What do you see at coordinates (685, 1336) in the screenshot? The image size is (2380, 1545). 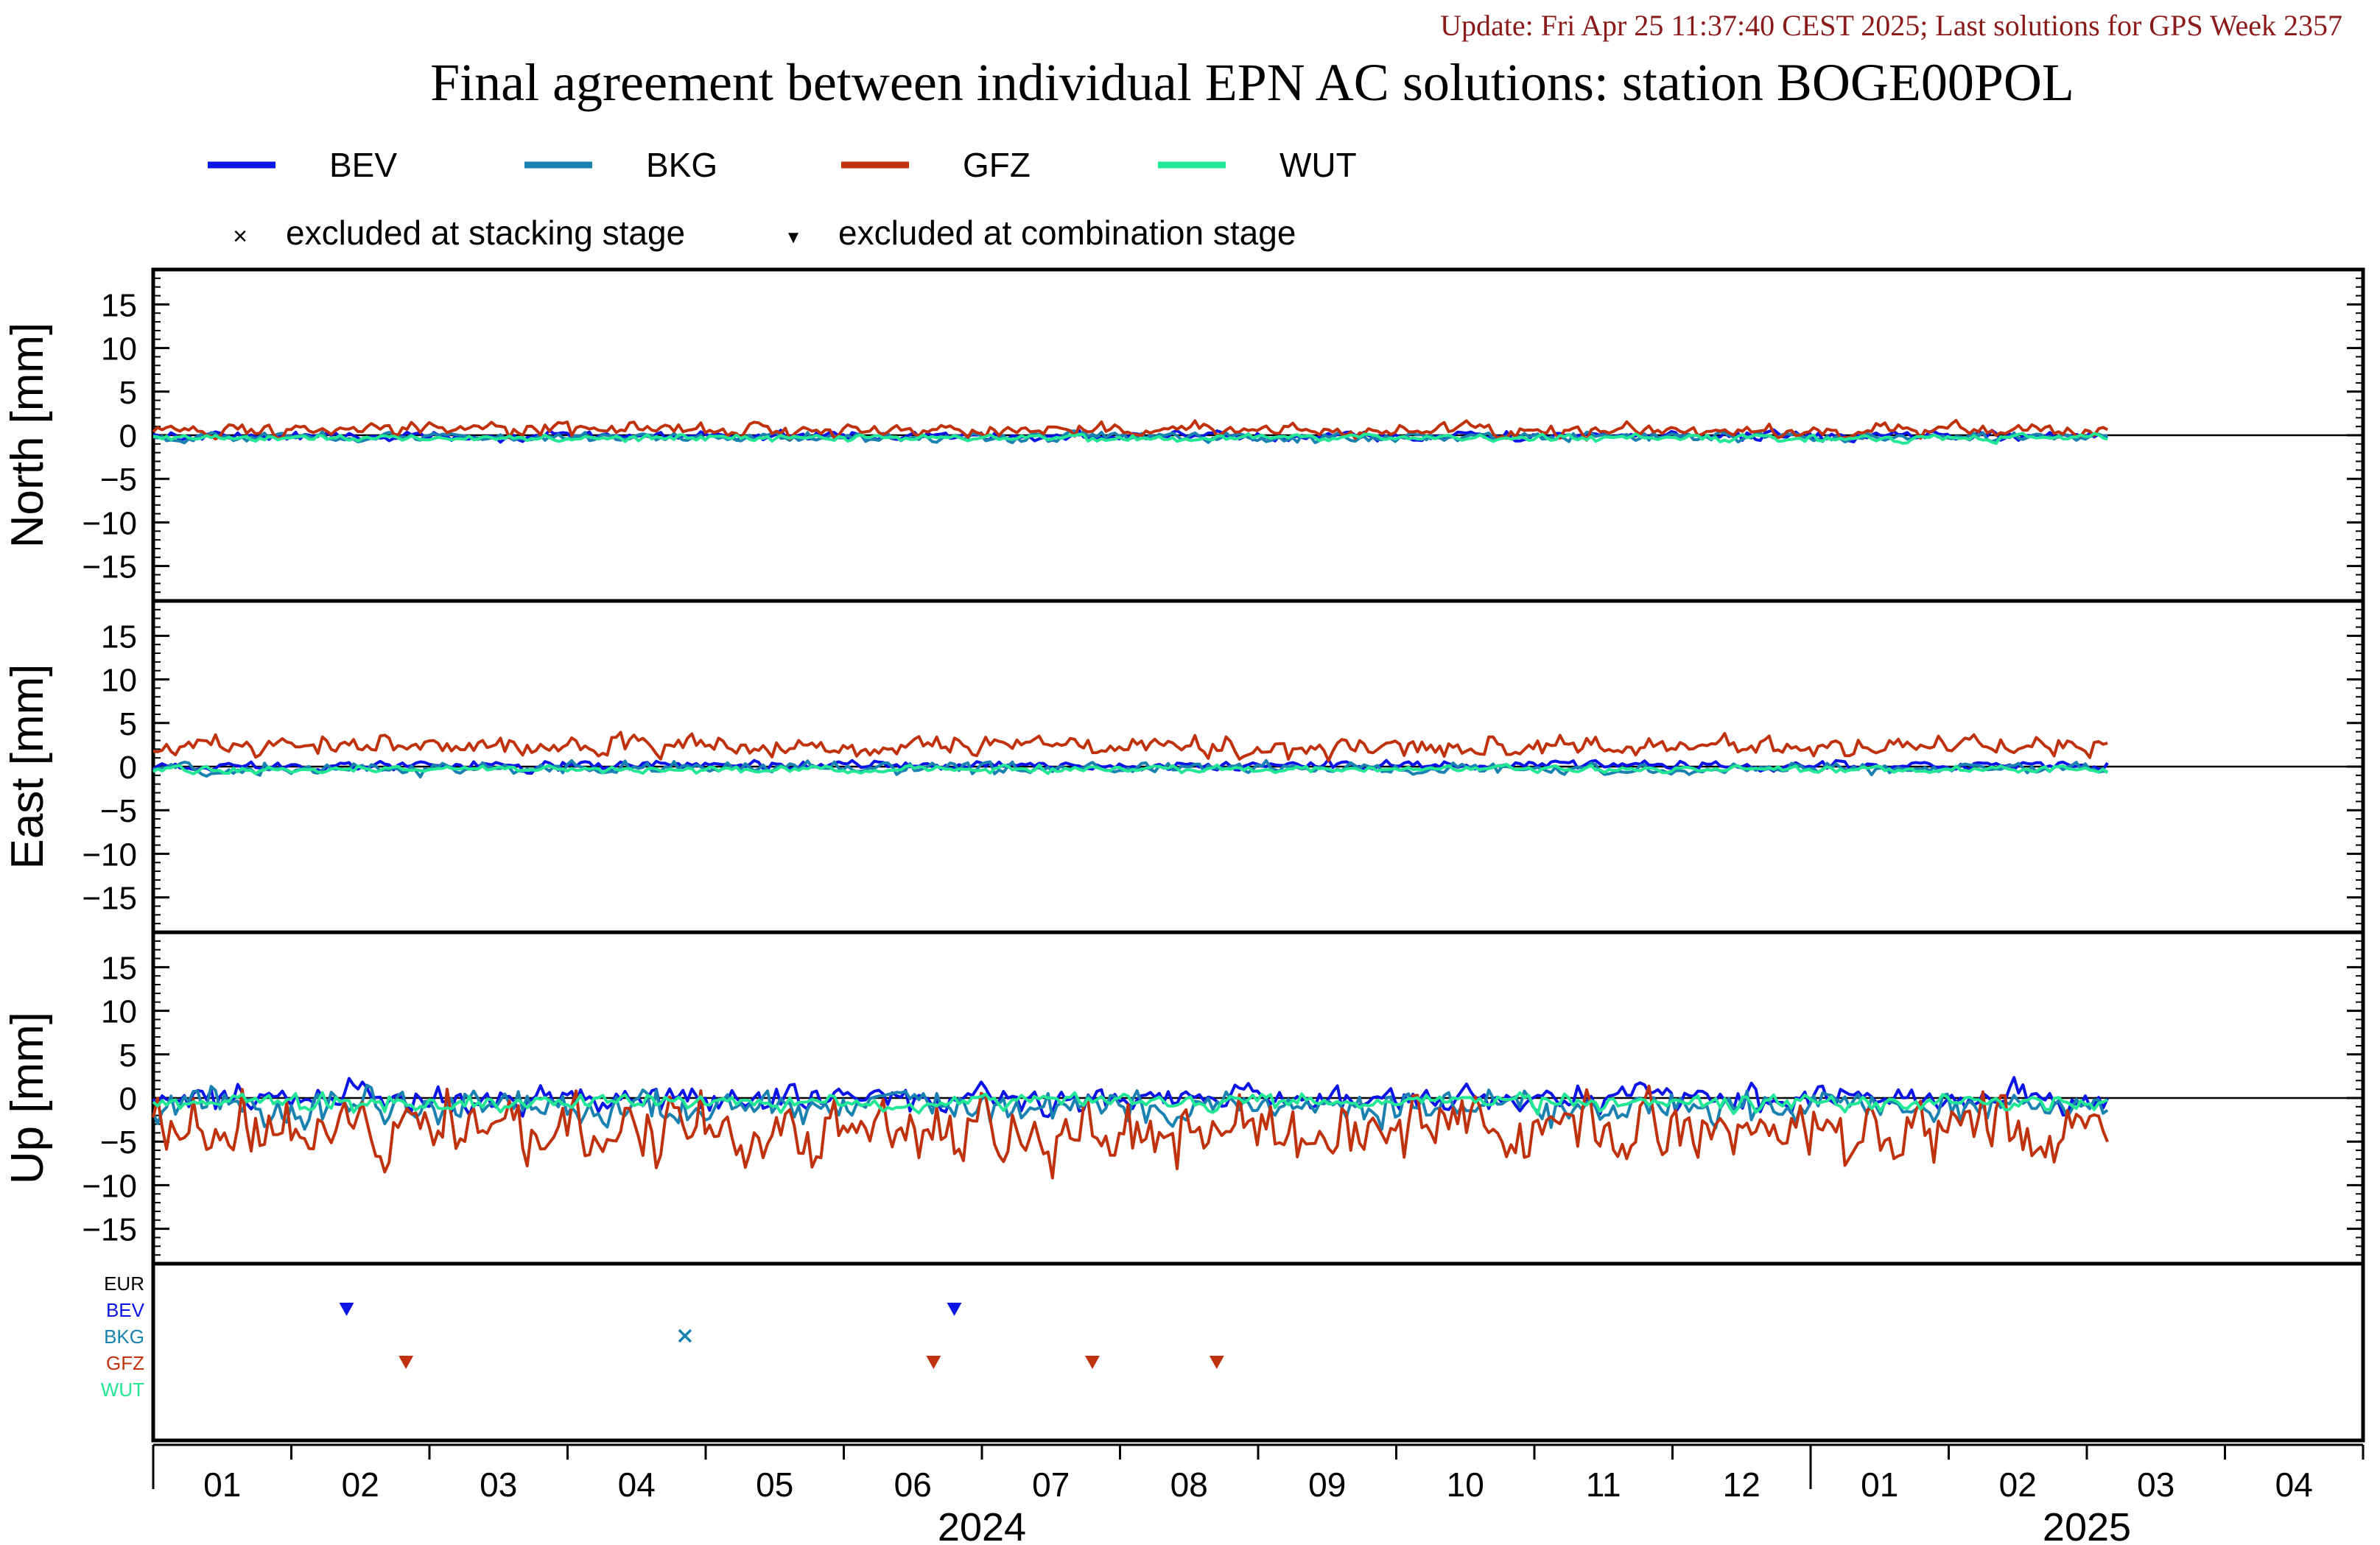 I see `exclusion-marker-stacking` at bounding box center [685, 1336].